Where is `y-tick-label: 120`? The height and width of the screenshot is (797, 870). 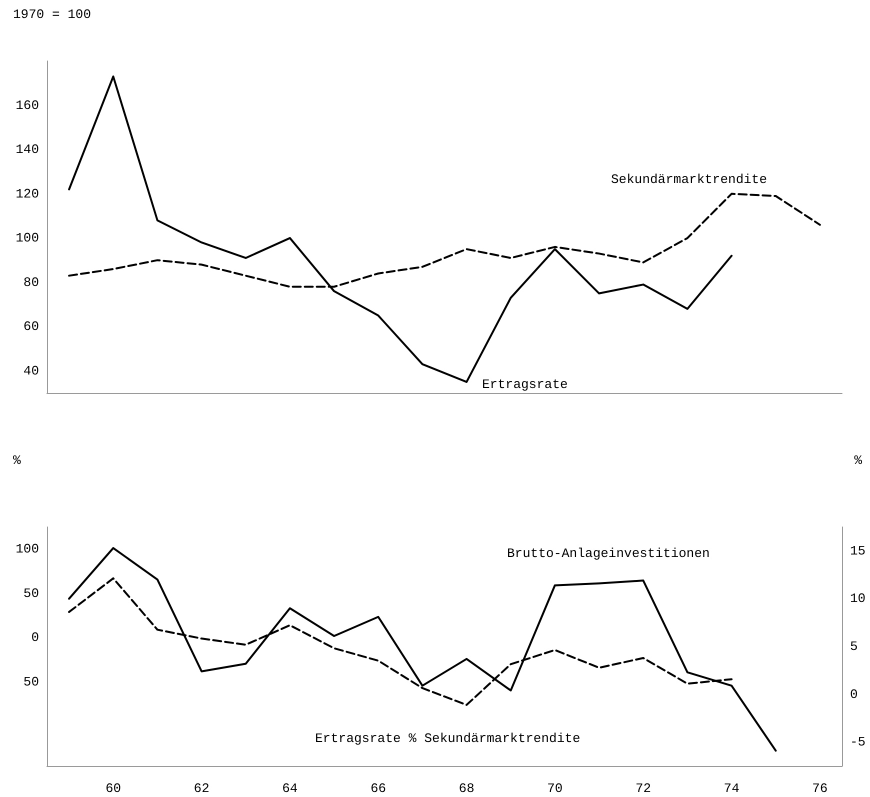
y-tick-label: 120 is located at coordinates (27, 194).